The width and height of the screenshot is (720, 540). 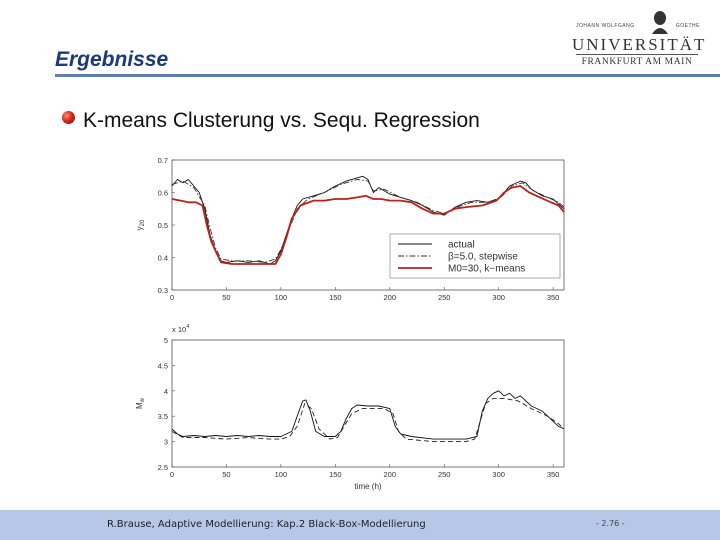 I want to click on page-number: - 2.76 -, so click(x=610, y=523).